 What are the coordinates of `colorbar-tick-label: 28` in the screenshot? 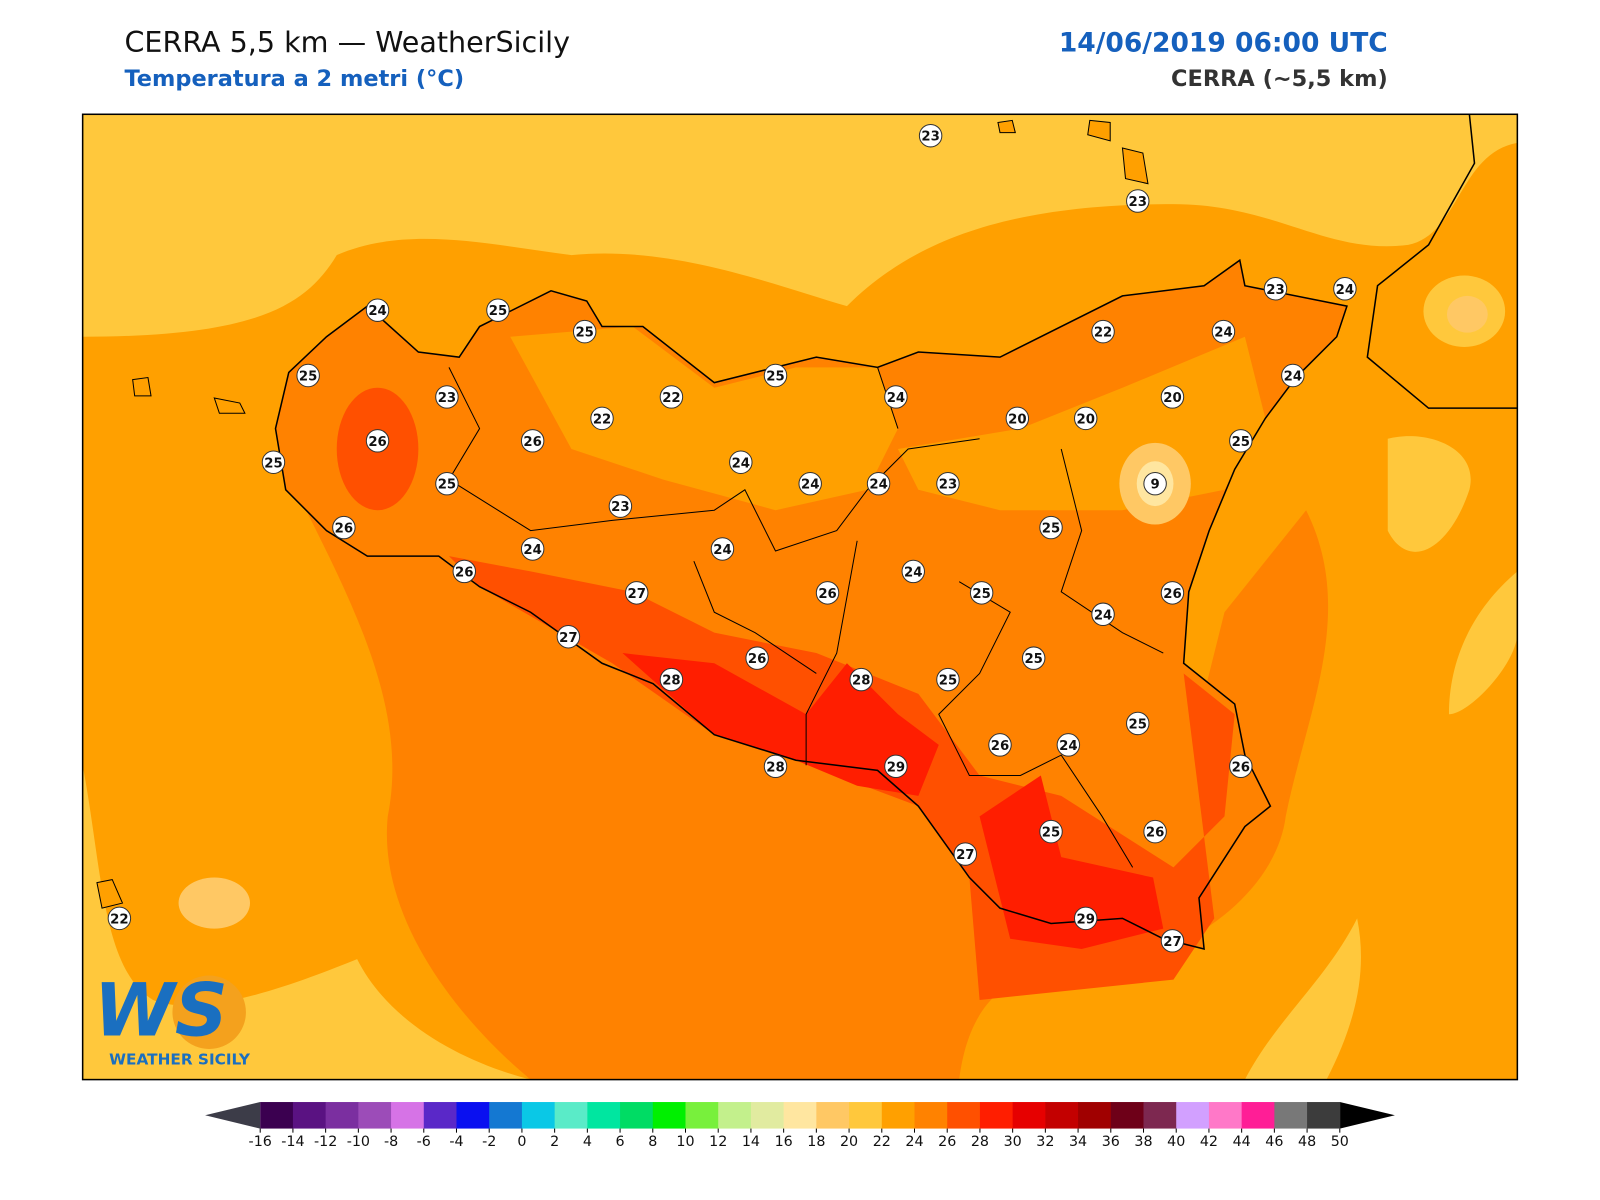 It's located at (980, 1142).